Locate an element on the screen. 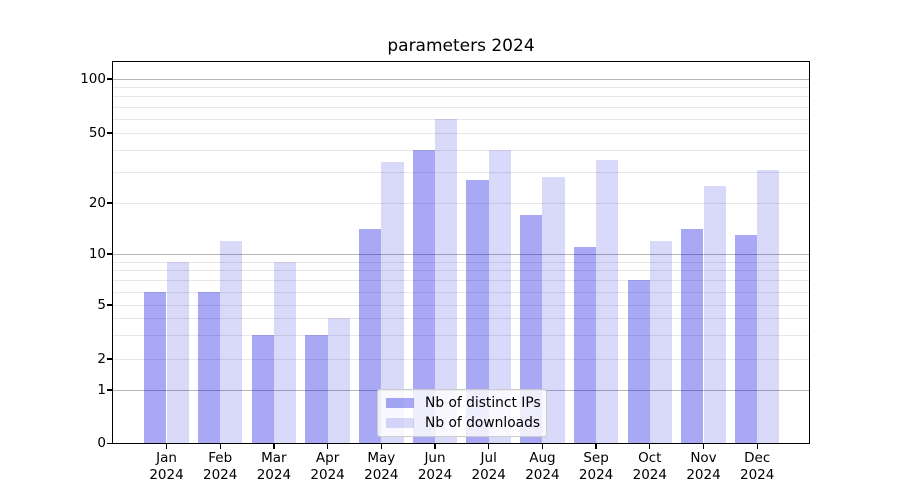 Image resolution: width=900 pixels, height=500 pixels. bar-nb-of-distinct-ips-mar is located at coordinates (262, 389).